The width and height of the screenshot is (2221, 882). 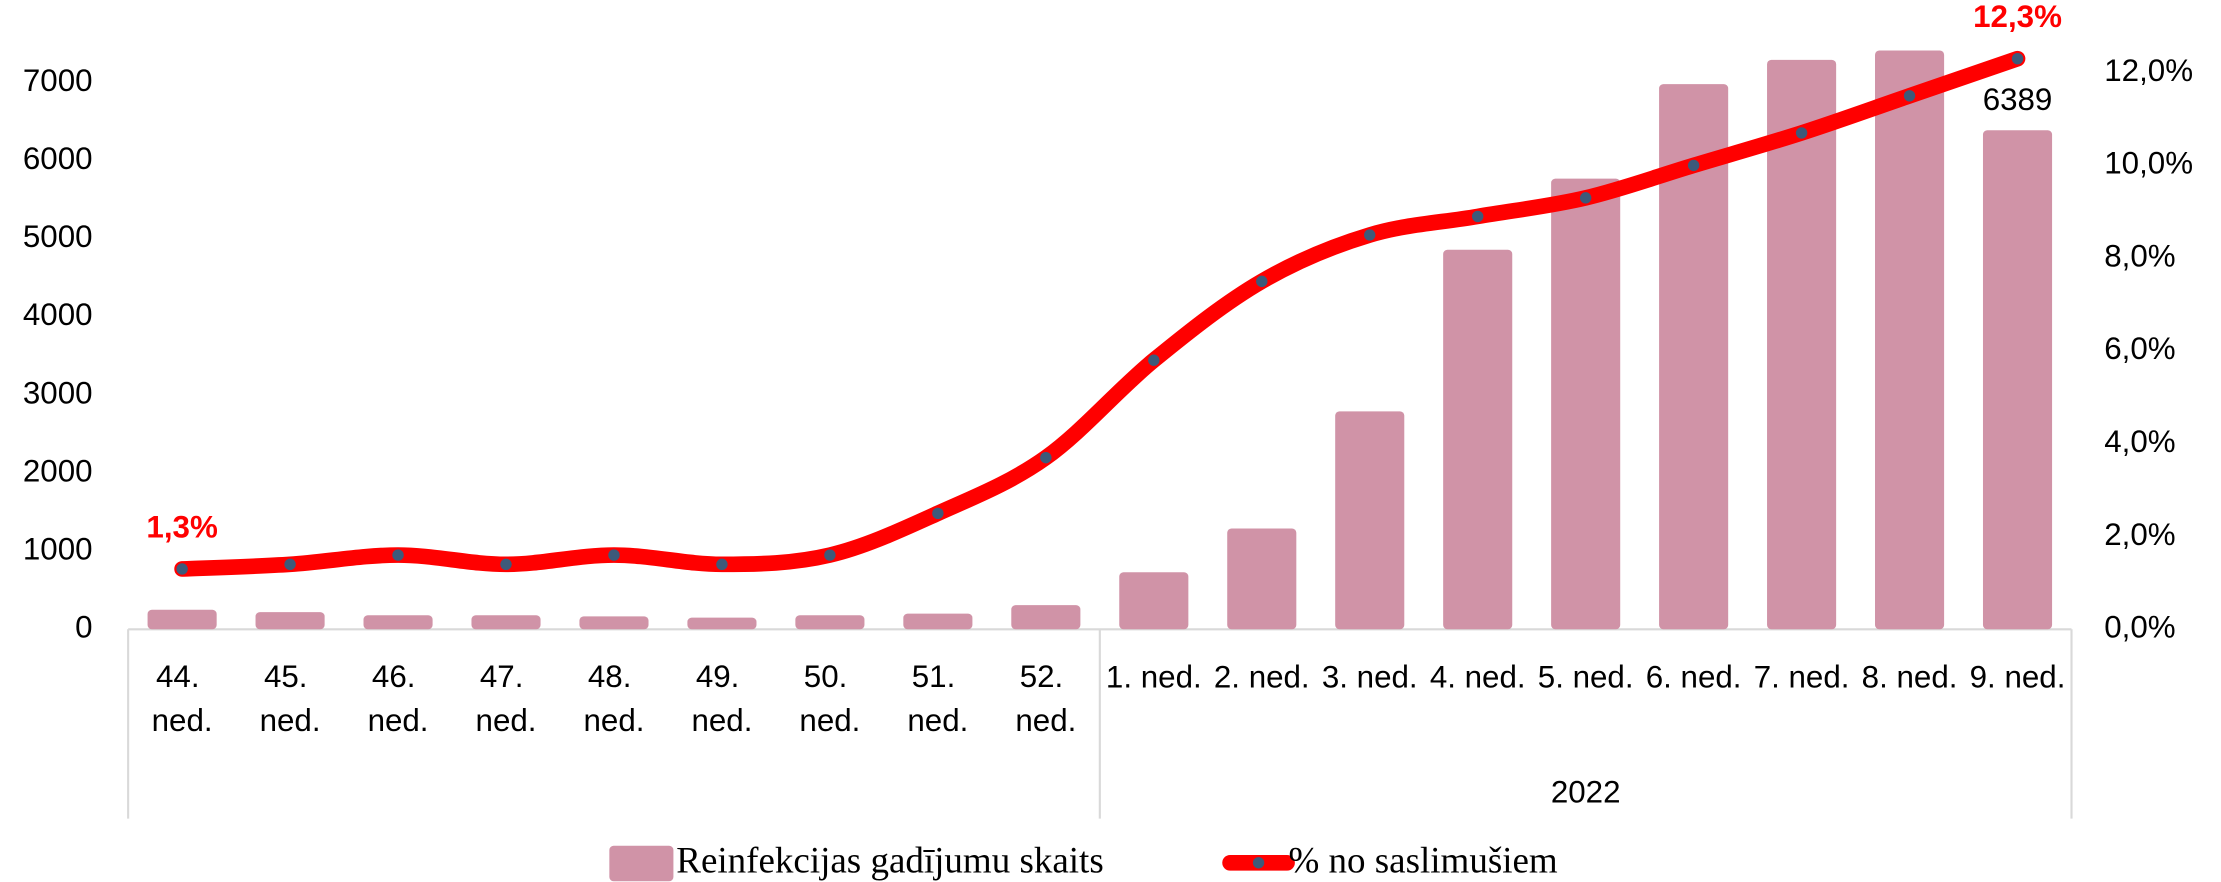 What do you see at coordinates (2139, 441) in the screenshot?
I see `y2-tick-label: 4,0%` at bounding box center [2139, 441].